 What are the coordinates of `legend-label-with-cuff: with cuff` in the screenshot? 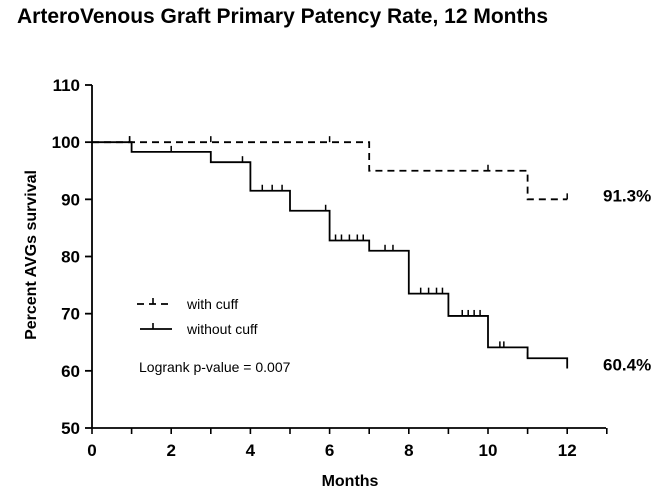 It's located at (212, 304).